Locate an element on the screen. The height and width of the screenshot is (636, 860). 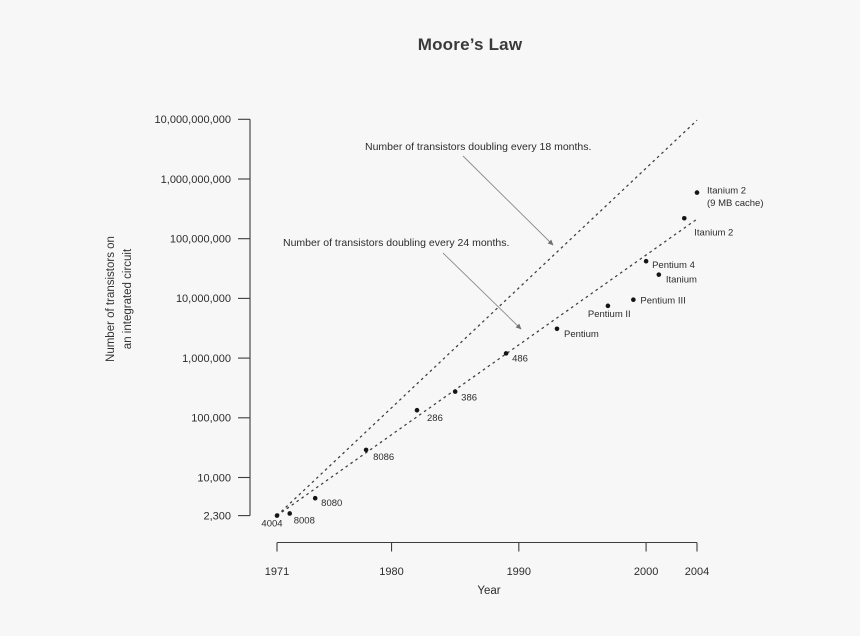
y-tick-label-2-300: 2,300 is located at coordinates (217, 516).